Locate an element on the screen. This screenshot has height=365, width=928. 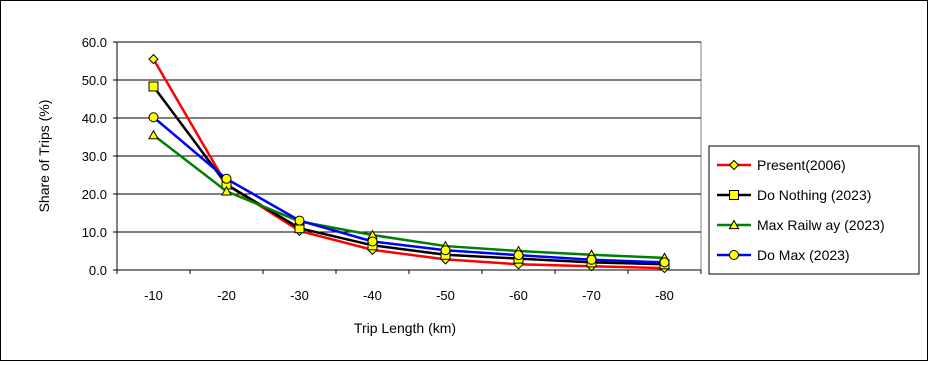
y-tick-label: 60.0 is located at coordinates (94, 42).